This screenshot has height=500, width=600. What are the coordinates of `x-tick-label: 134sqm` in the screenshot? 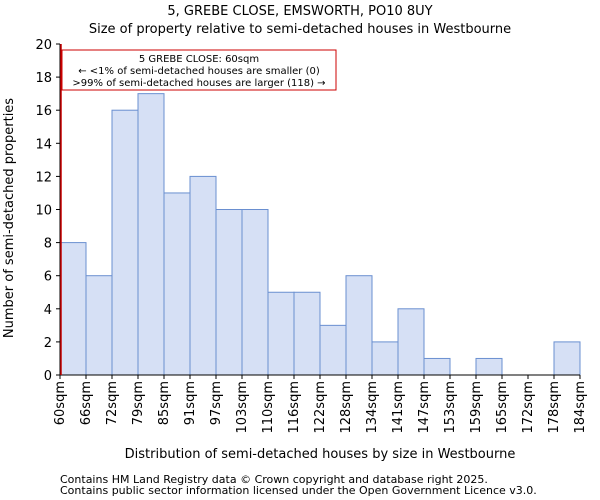 It's located at (372, 407).